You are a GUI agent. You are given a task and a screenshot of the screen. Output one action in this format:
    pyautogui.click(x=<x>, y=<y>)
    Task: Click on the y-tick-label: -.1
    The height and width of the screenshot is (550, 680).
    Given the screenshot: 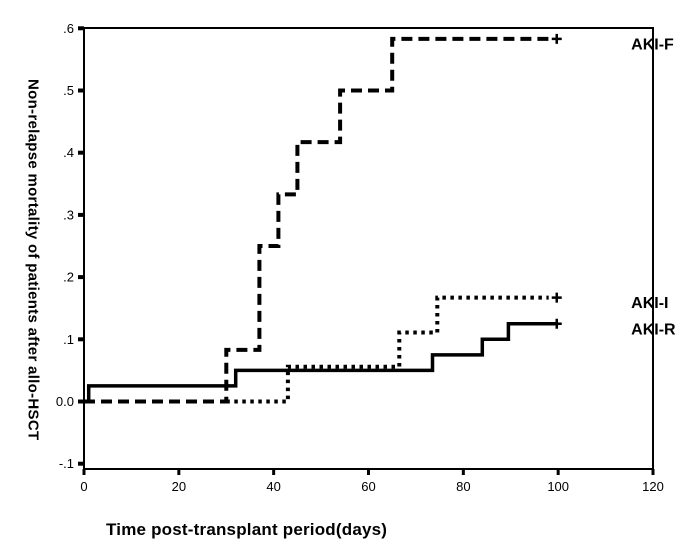 What is the action you would take?
    pyautogui.click(x=66, y=463)
    